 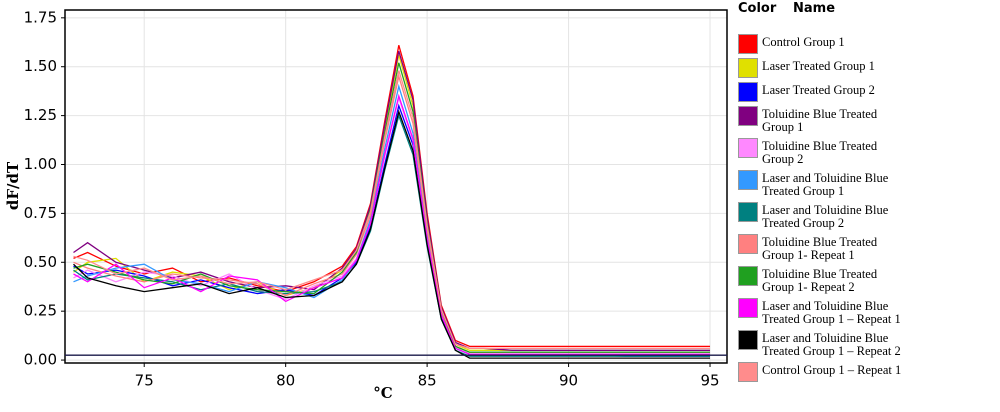 I want to click on y-tick-label: 0.25, so click(x=40, y=311).